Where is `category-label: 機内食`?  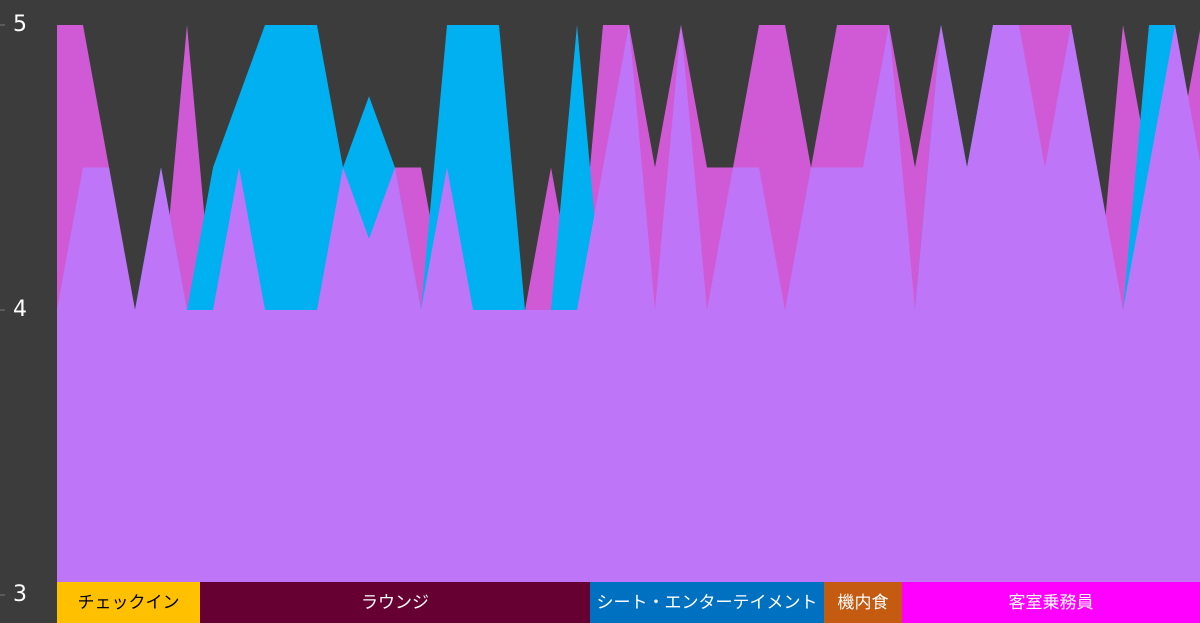
category-label: 機内食 is located at coordinates (863, 603).